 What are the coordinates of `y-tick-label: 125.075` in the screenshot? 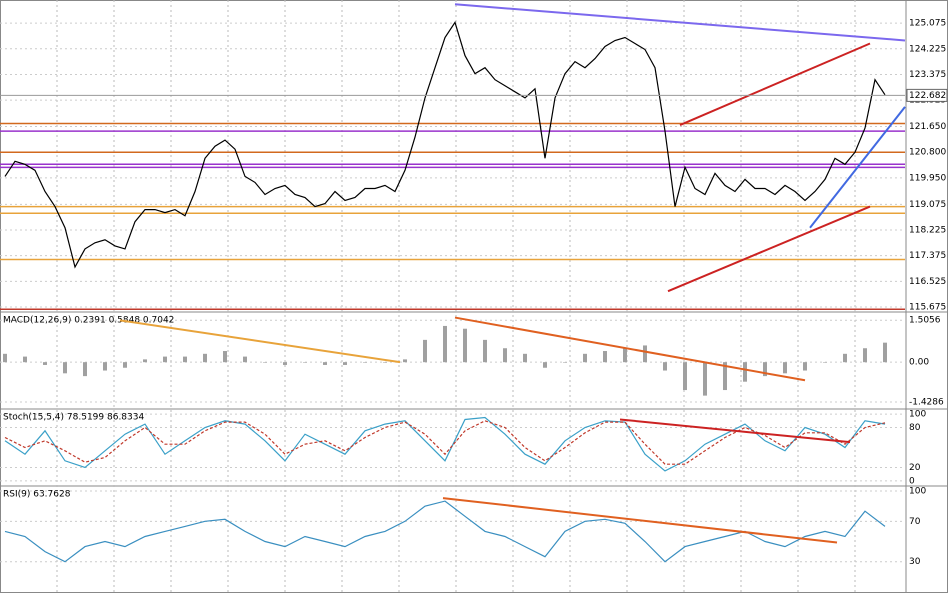 It's located at (927, 24).